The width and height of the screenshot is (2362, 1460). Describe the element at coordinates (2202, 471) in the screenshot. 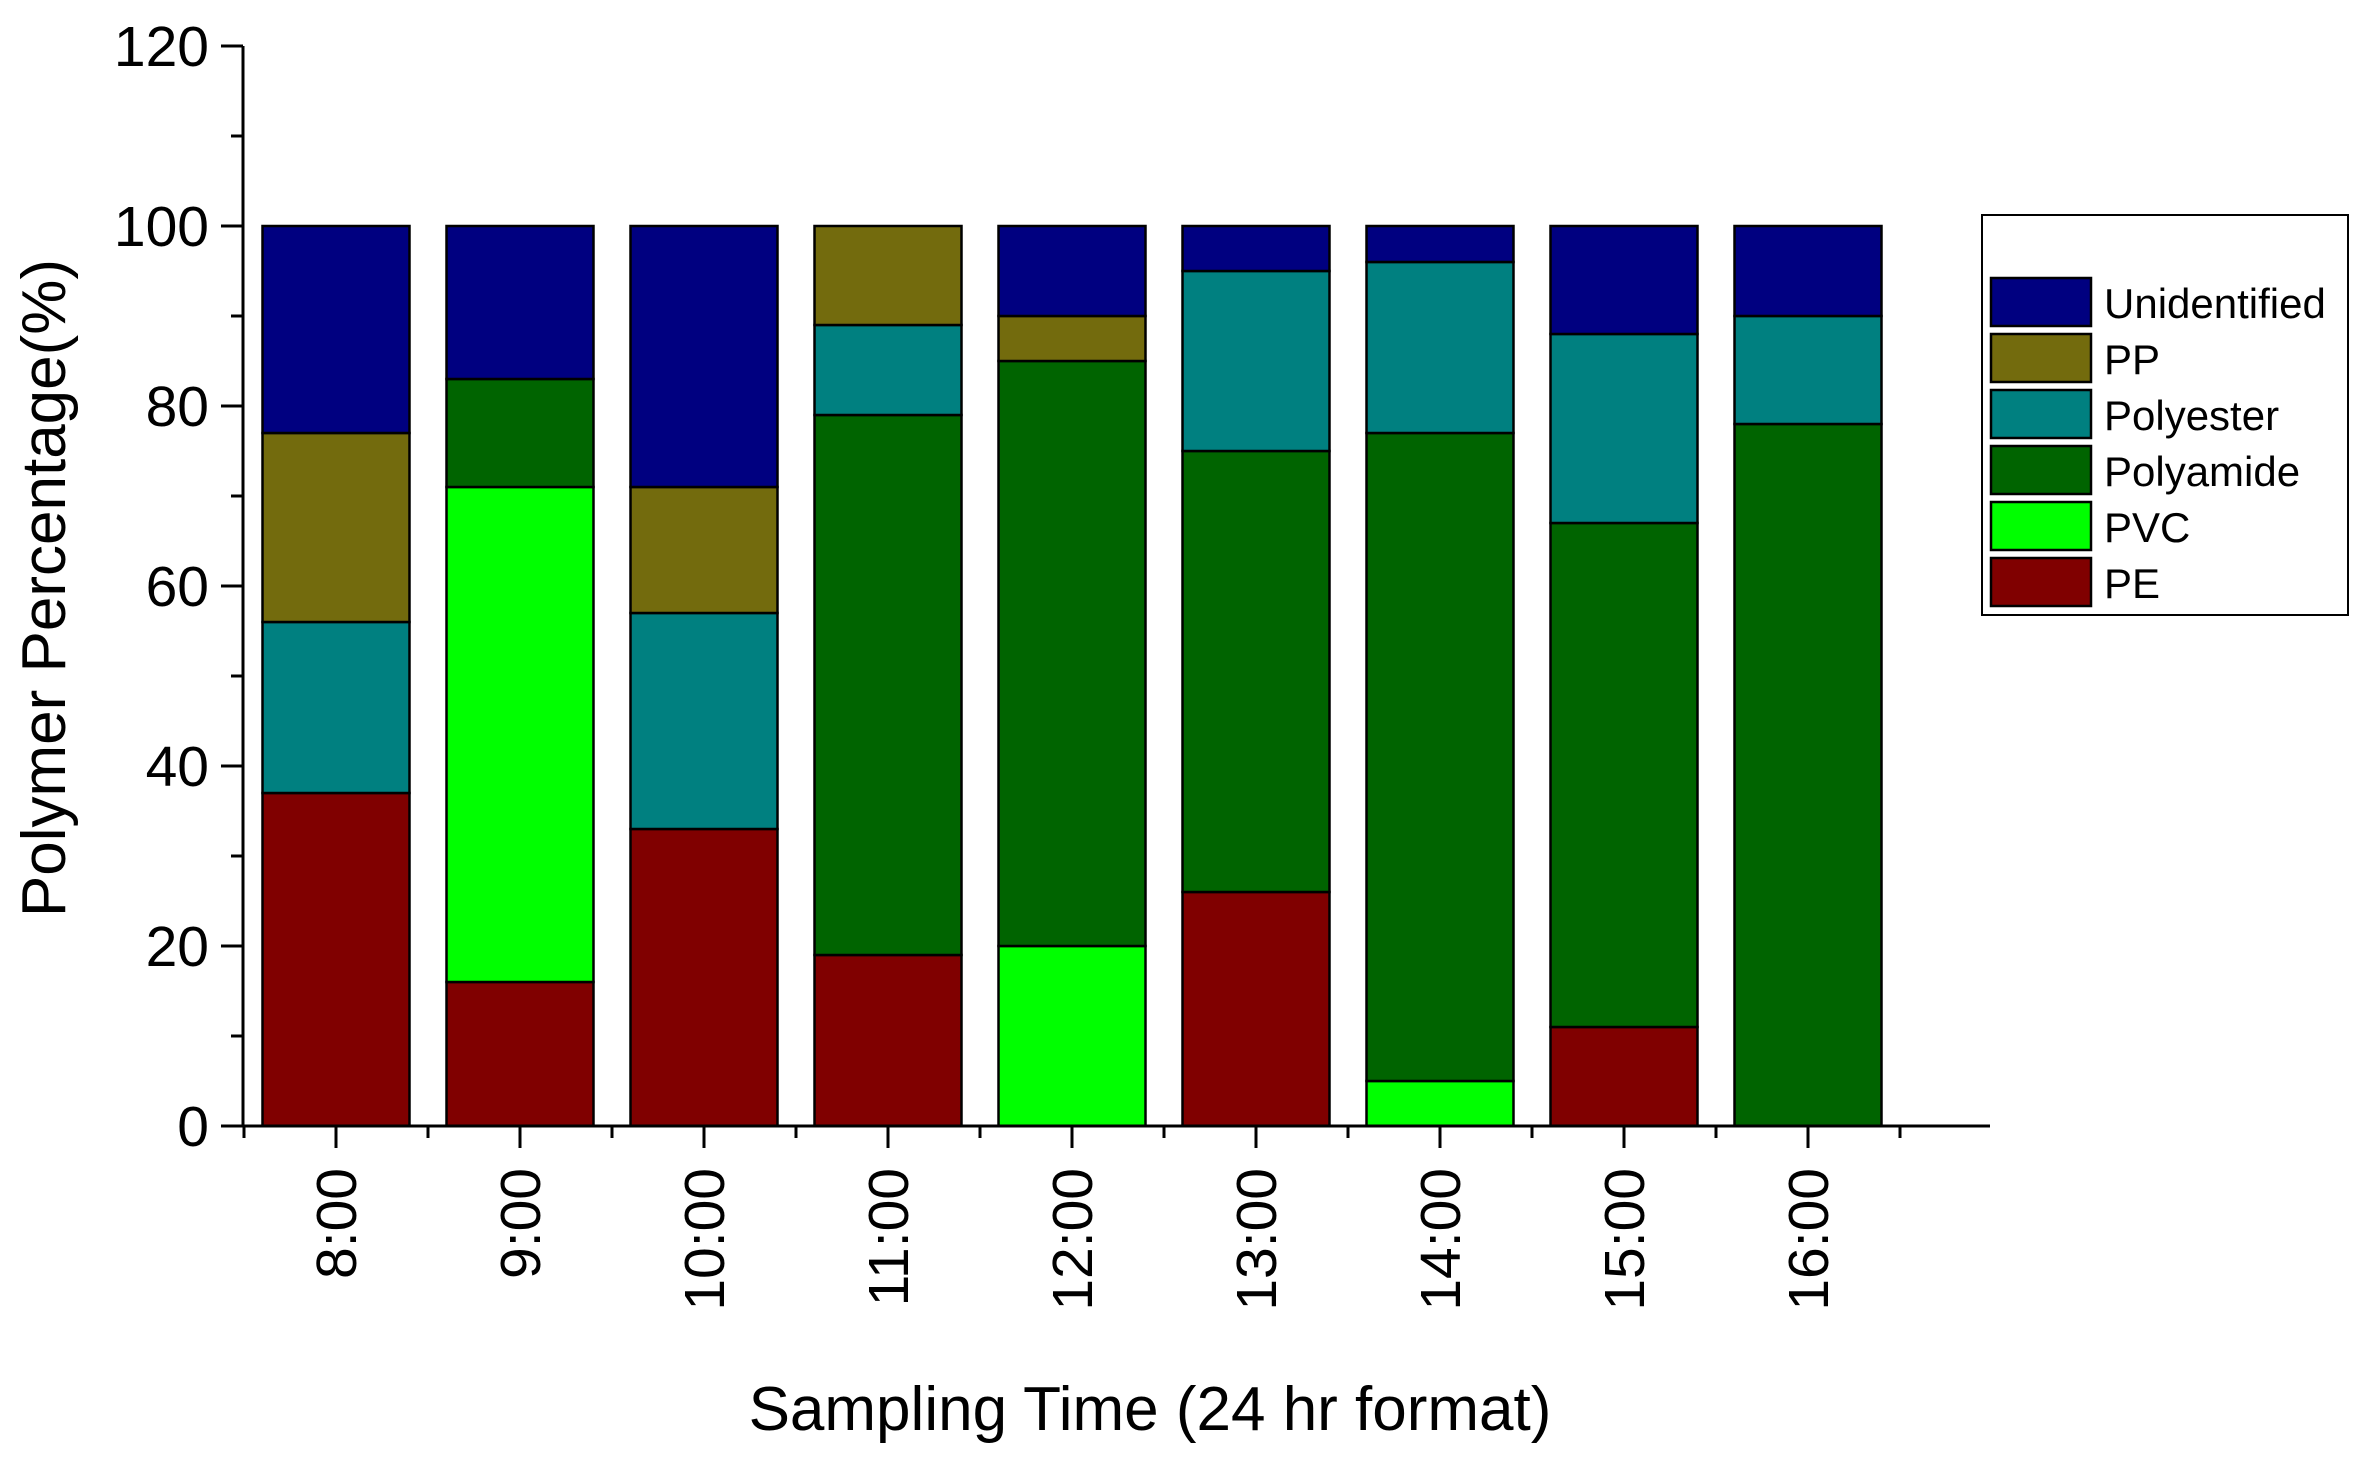

I see `legend-label-polyamide: Polyamide` at that location.